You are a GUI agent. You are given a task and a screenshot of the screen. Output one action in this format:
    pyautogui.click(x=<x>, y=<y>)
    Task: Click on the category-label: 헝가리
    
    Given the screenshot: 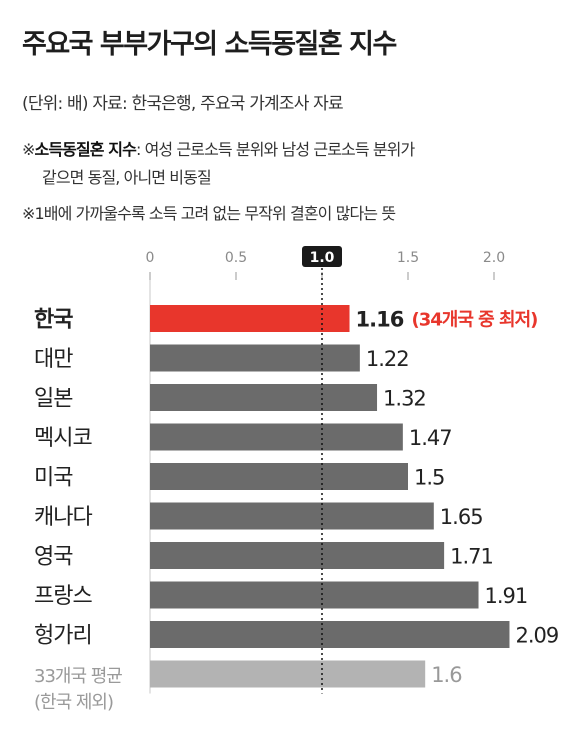 What is the action you would take?
    pyautogui.click(x=63, y=636)
    